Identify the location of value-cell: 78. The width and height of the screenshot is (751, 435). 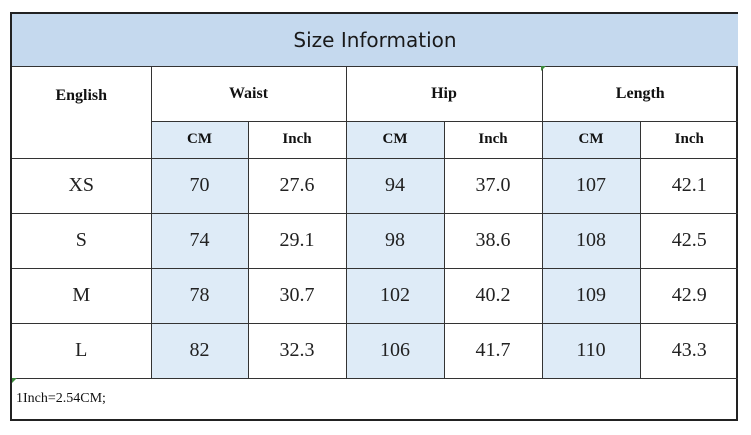
(199, 295).